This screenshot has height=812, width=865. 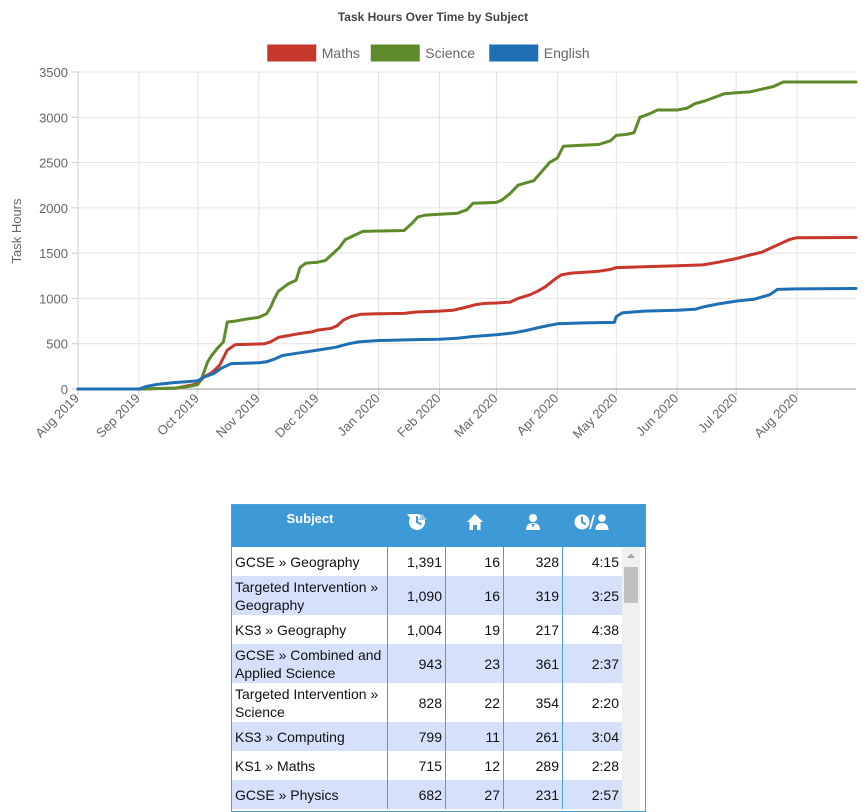 I want to click on cell-users: 361, so click(x=533, y=663).